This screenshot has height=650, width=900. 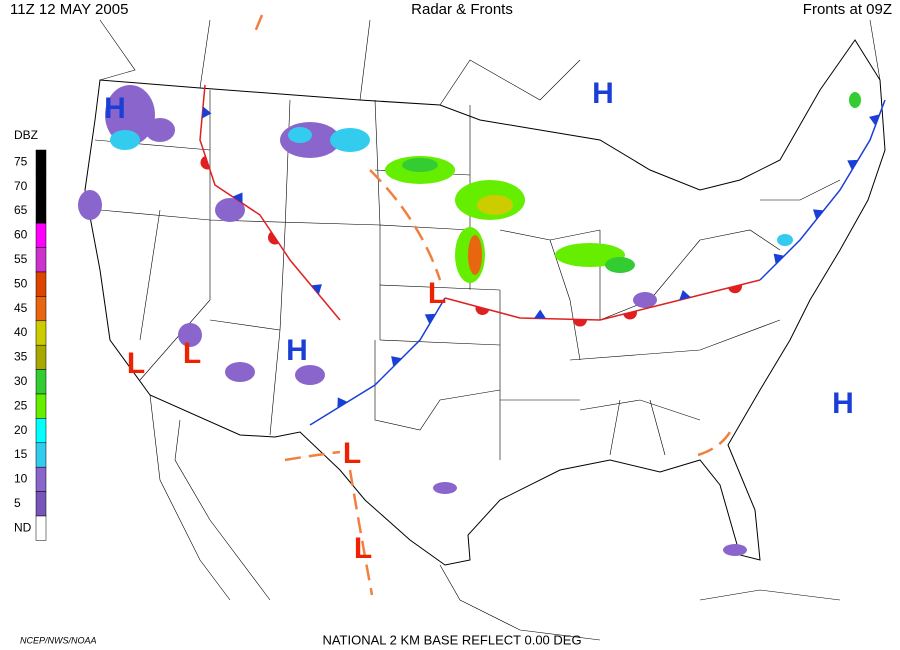 What do you see at coordinates (21, 235) in the screenshot?
I see `legend-label: 60` at bounding box center [21, 235].